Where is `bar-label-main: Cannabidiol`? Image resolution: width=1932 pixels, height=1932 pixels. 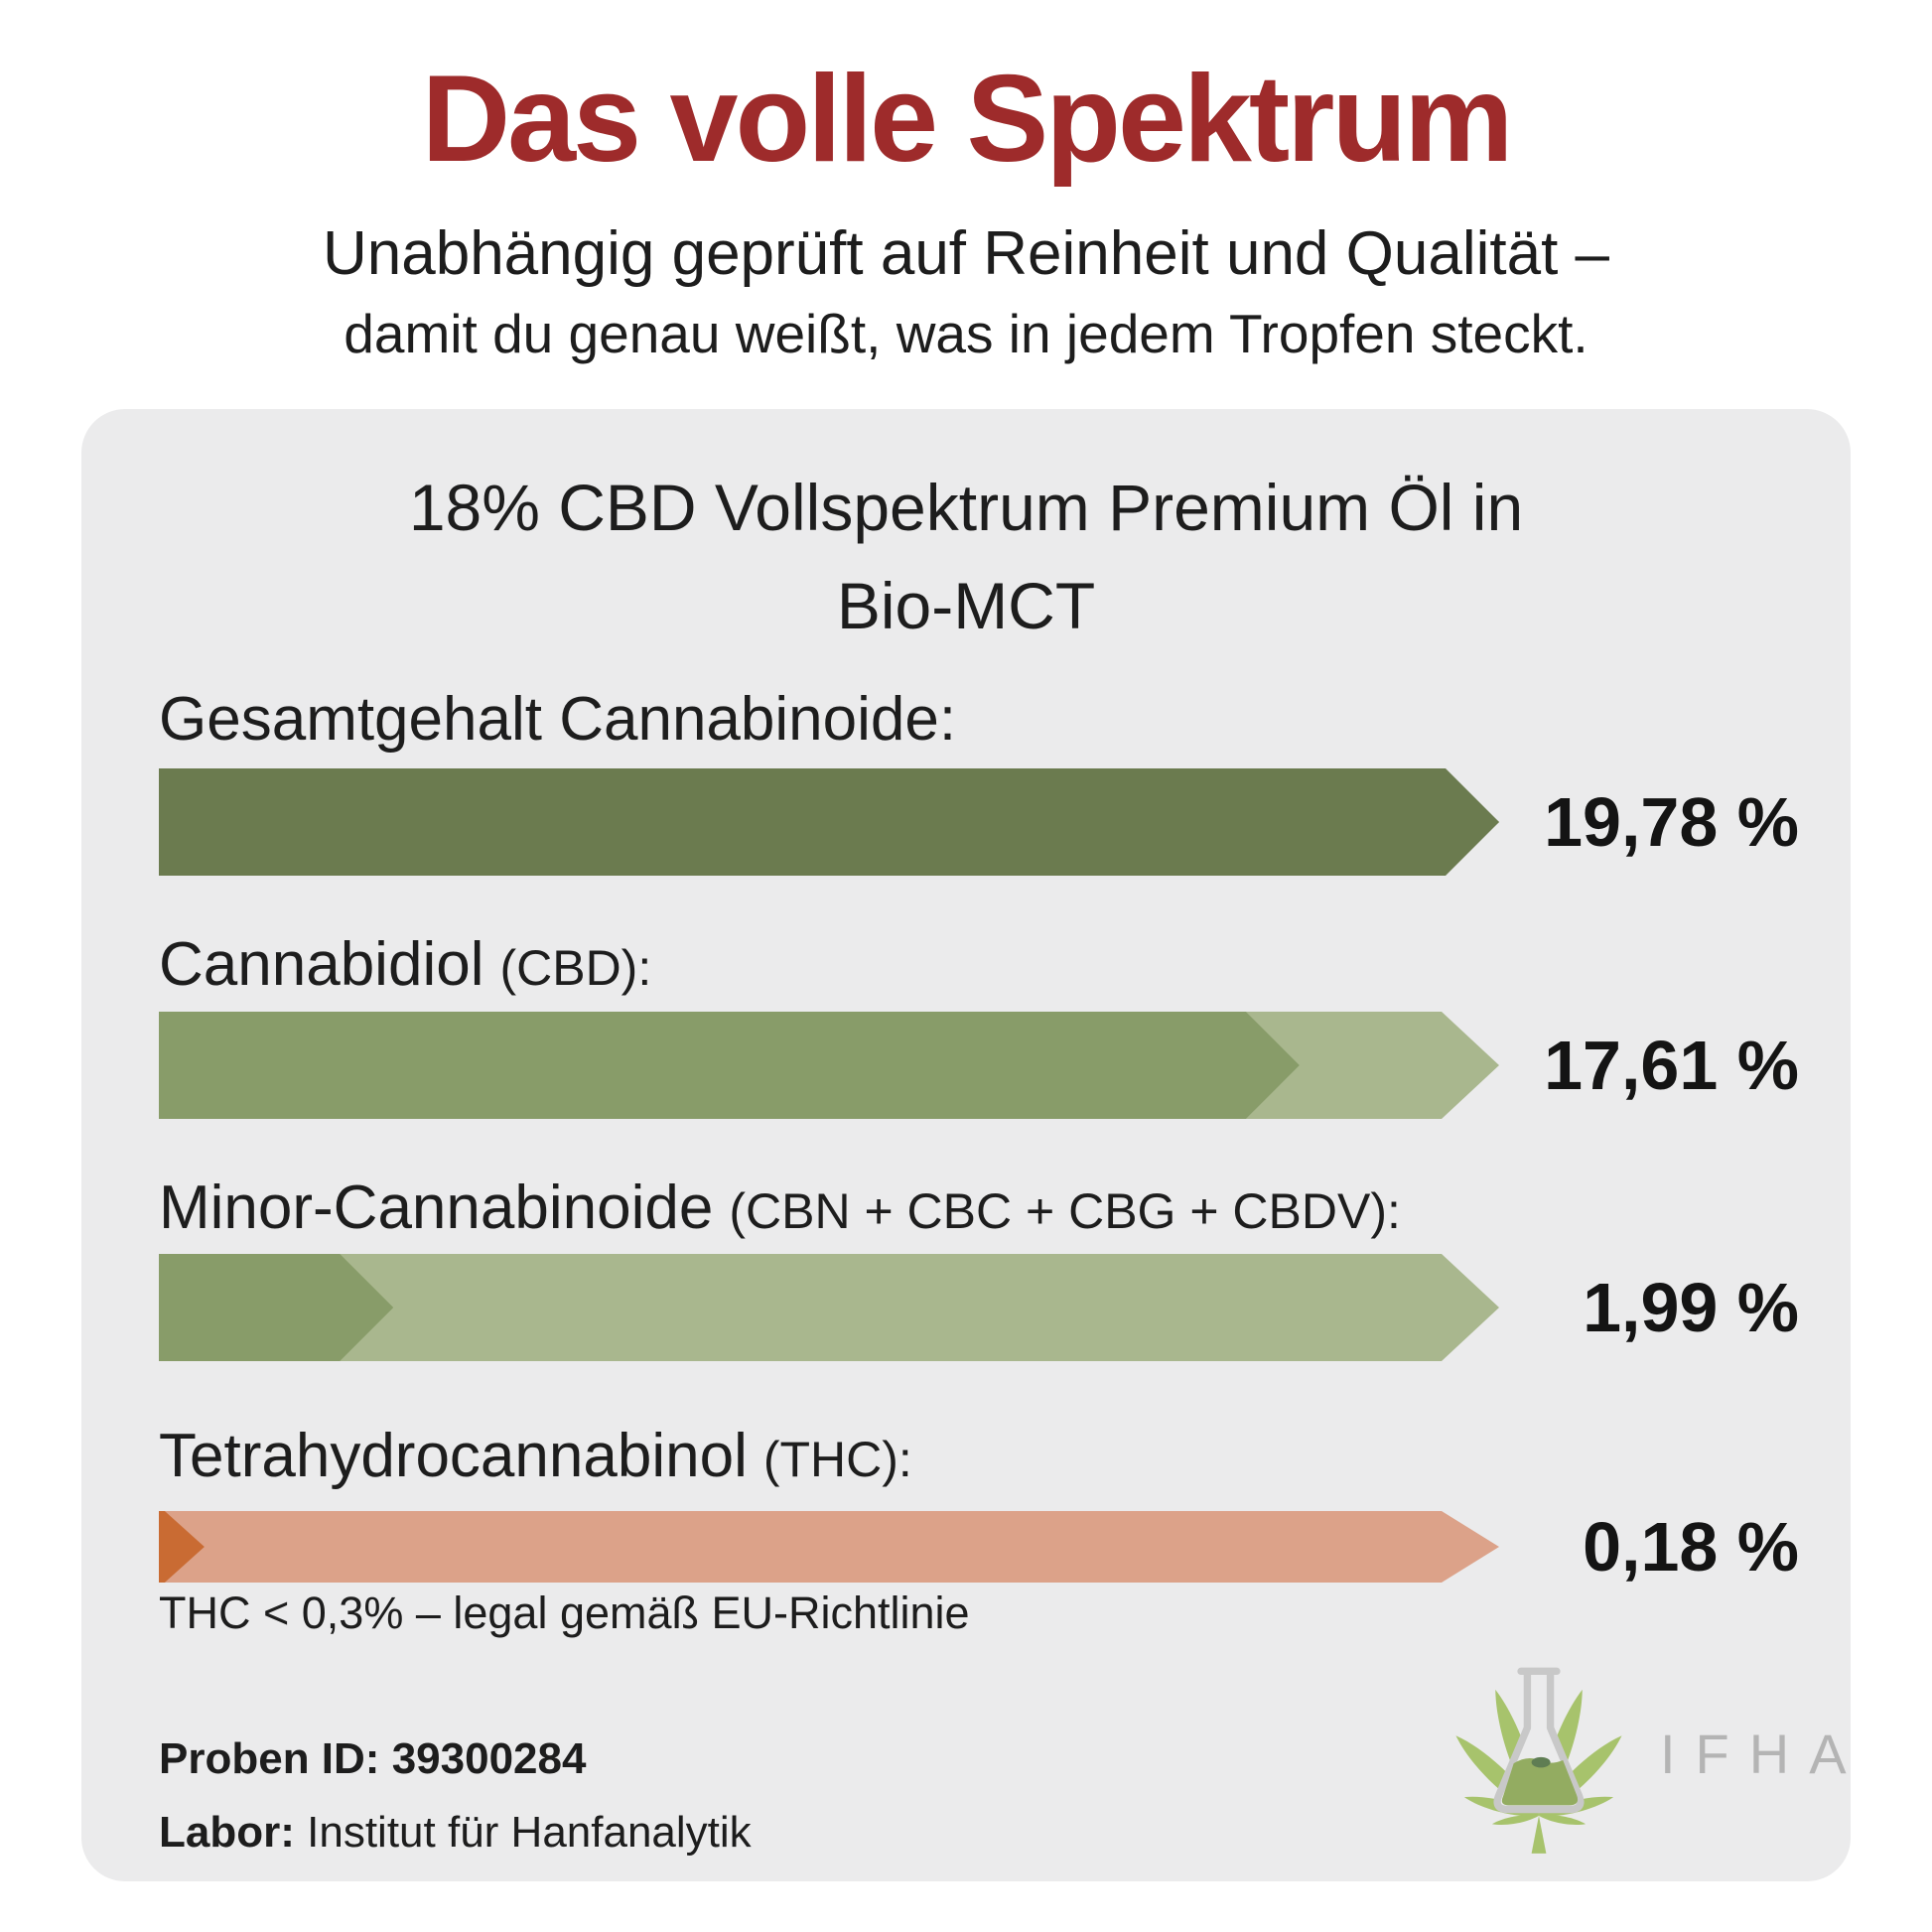 bar-label-main: Cannabidiol is located at coordinates (322, 965).